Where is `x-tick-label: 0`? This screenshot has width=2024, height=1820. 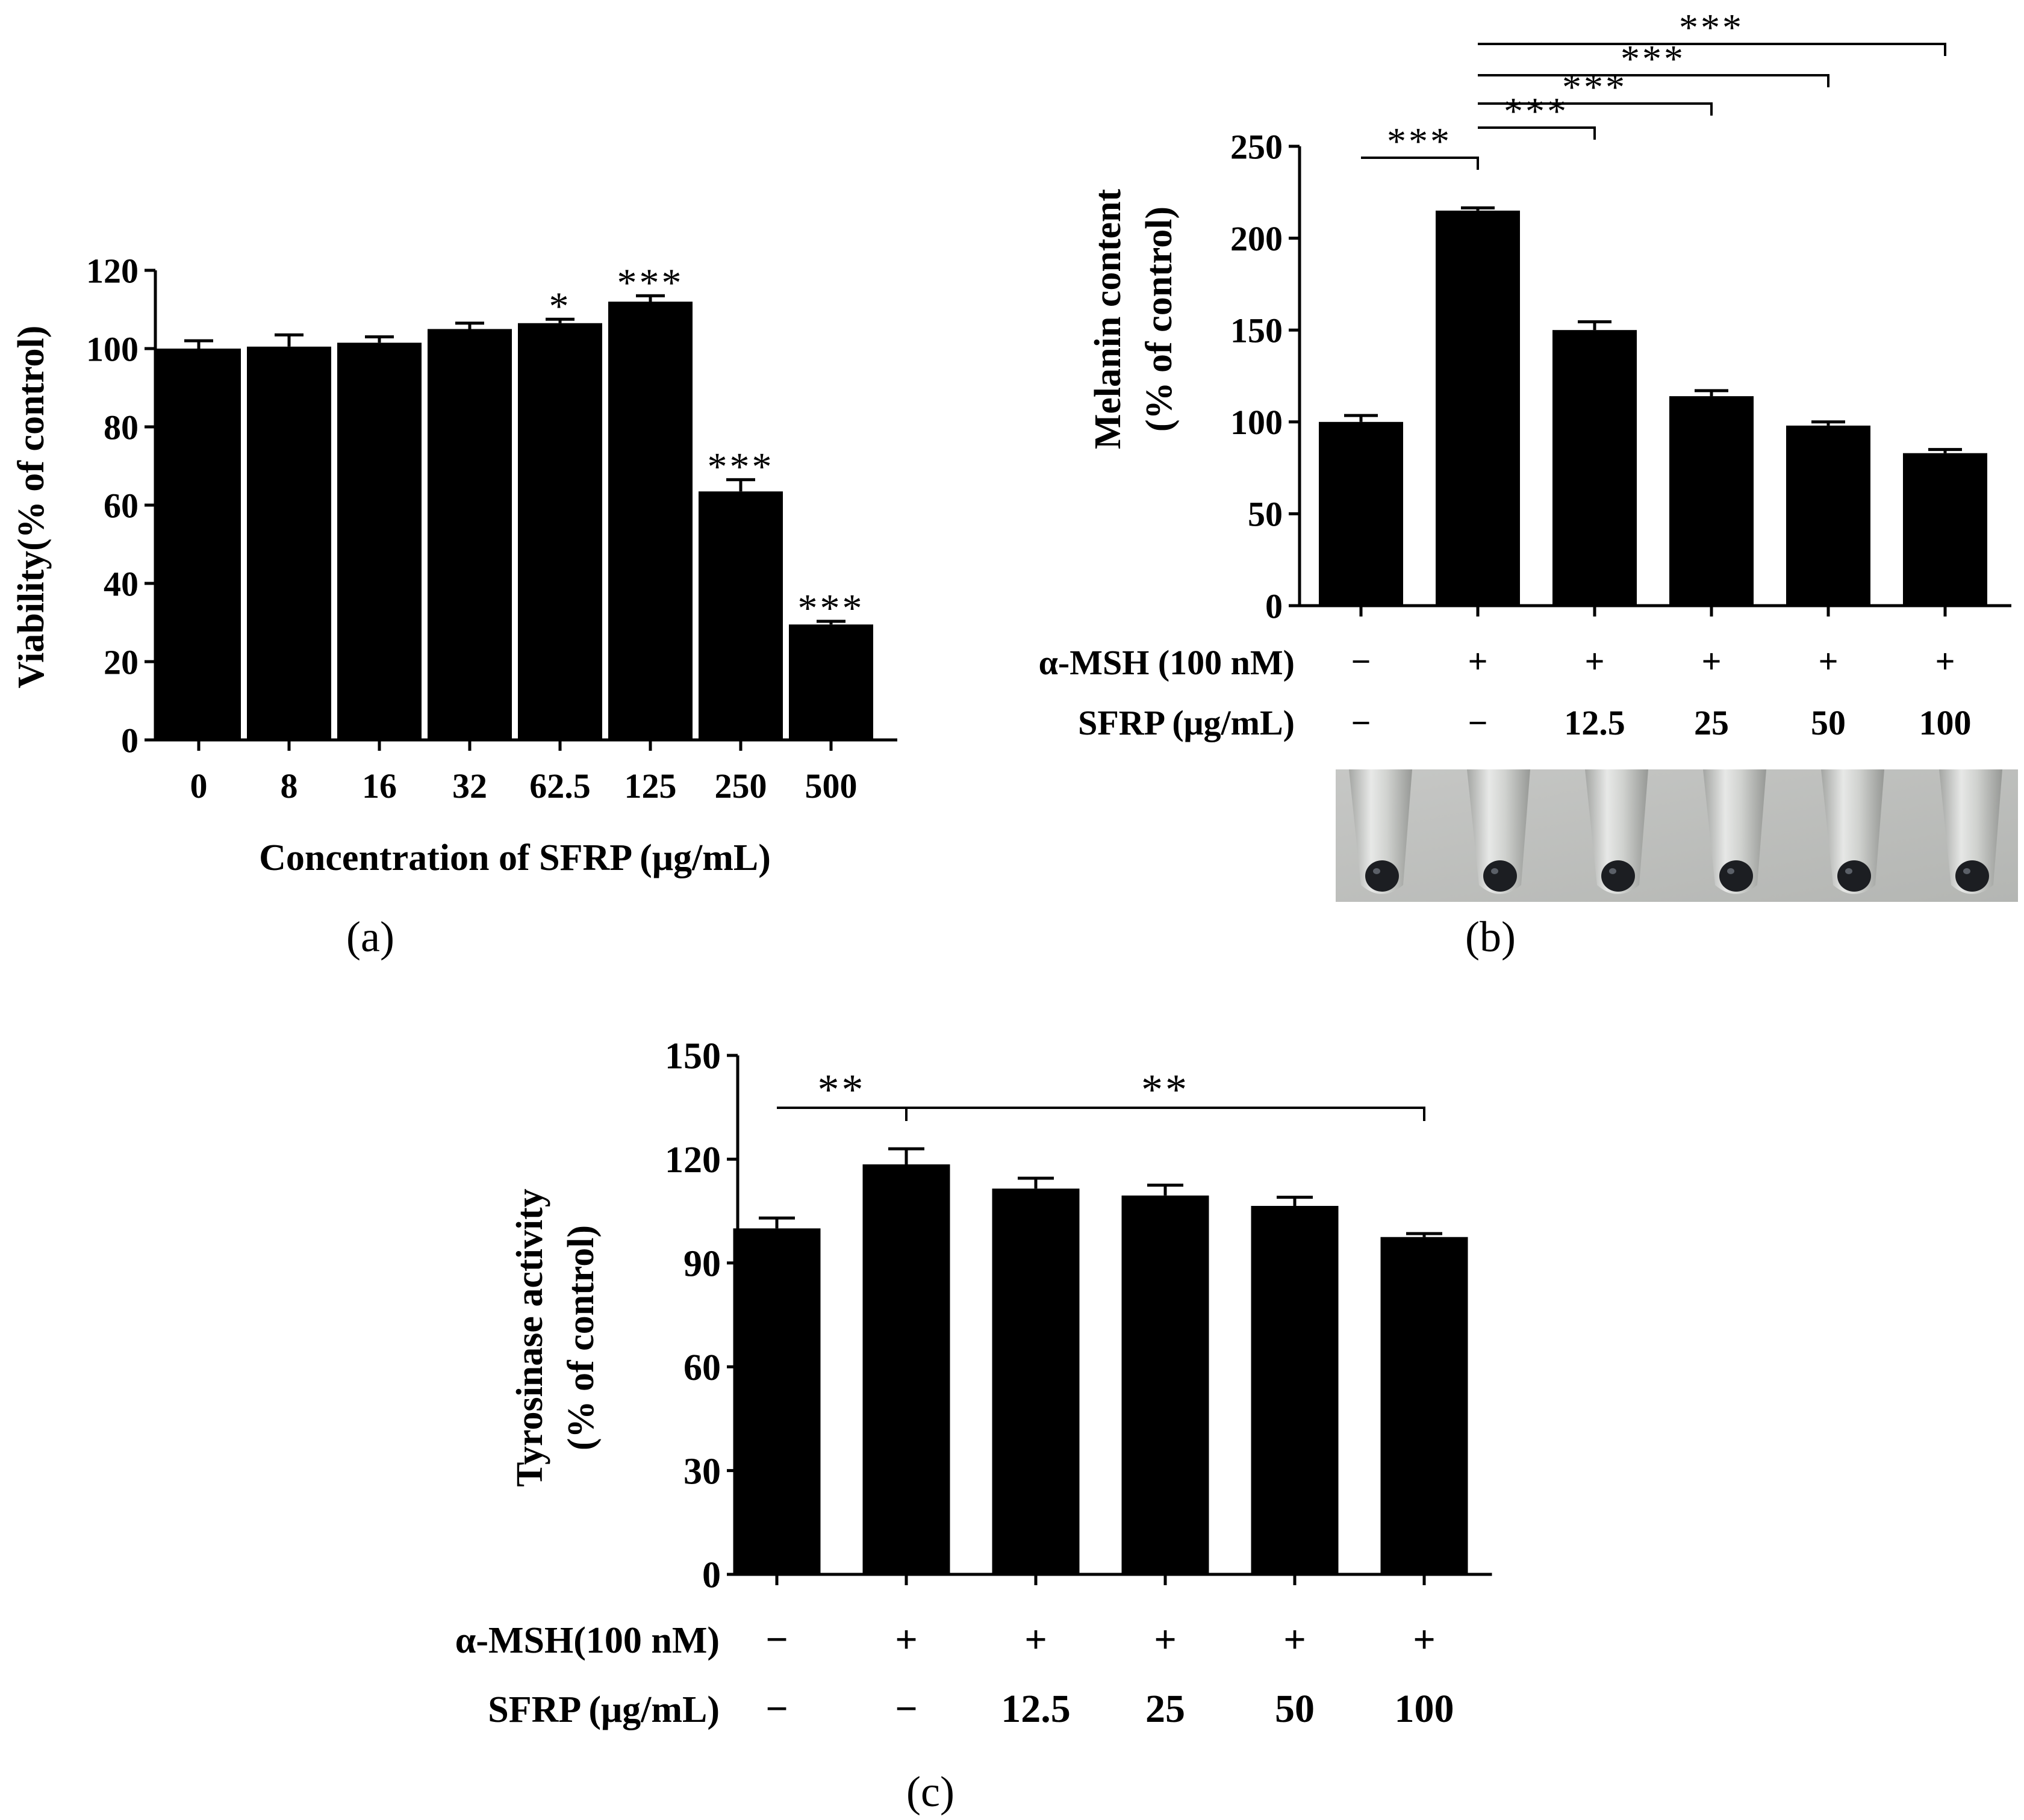 x-tick-label: 0 is located at coordinates (199, 786).